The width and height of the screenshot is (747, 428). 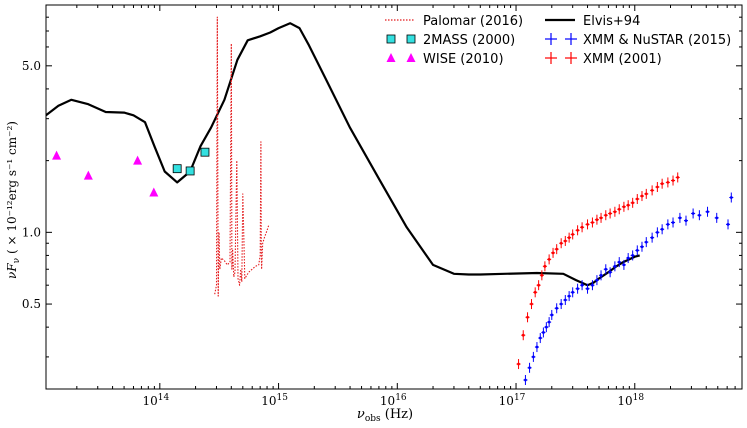 What do you see at coordinates (274, 400) in the screenshot?
I see `x-tick-label: 1015` at bounding box center [274, 400].